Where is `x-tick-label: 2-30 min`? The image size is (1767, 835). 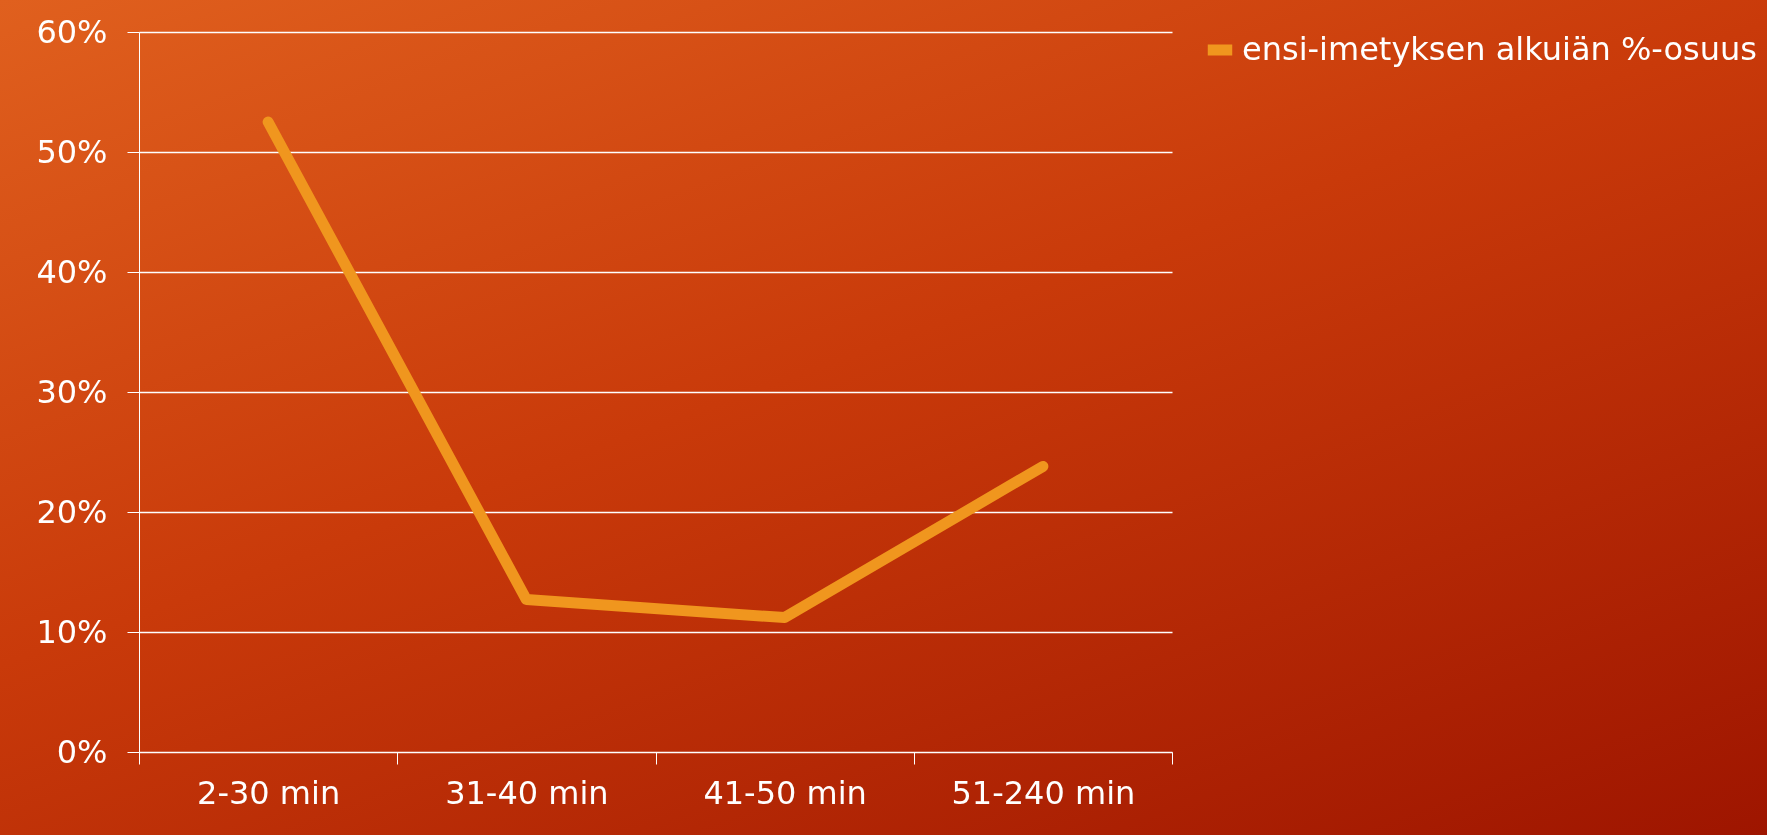
x-tick-label: 2-30 min is located at coordinates (269, 792).